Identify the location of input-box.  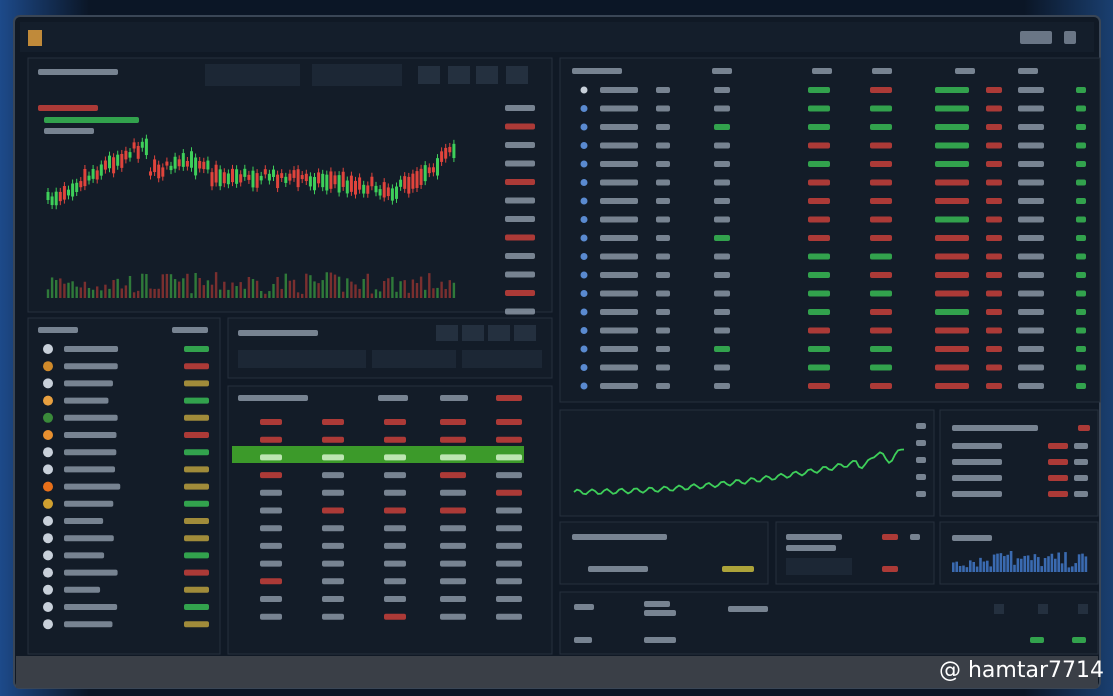
(302, 359).